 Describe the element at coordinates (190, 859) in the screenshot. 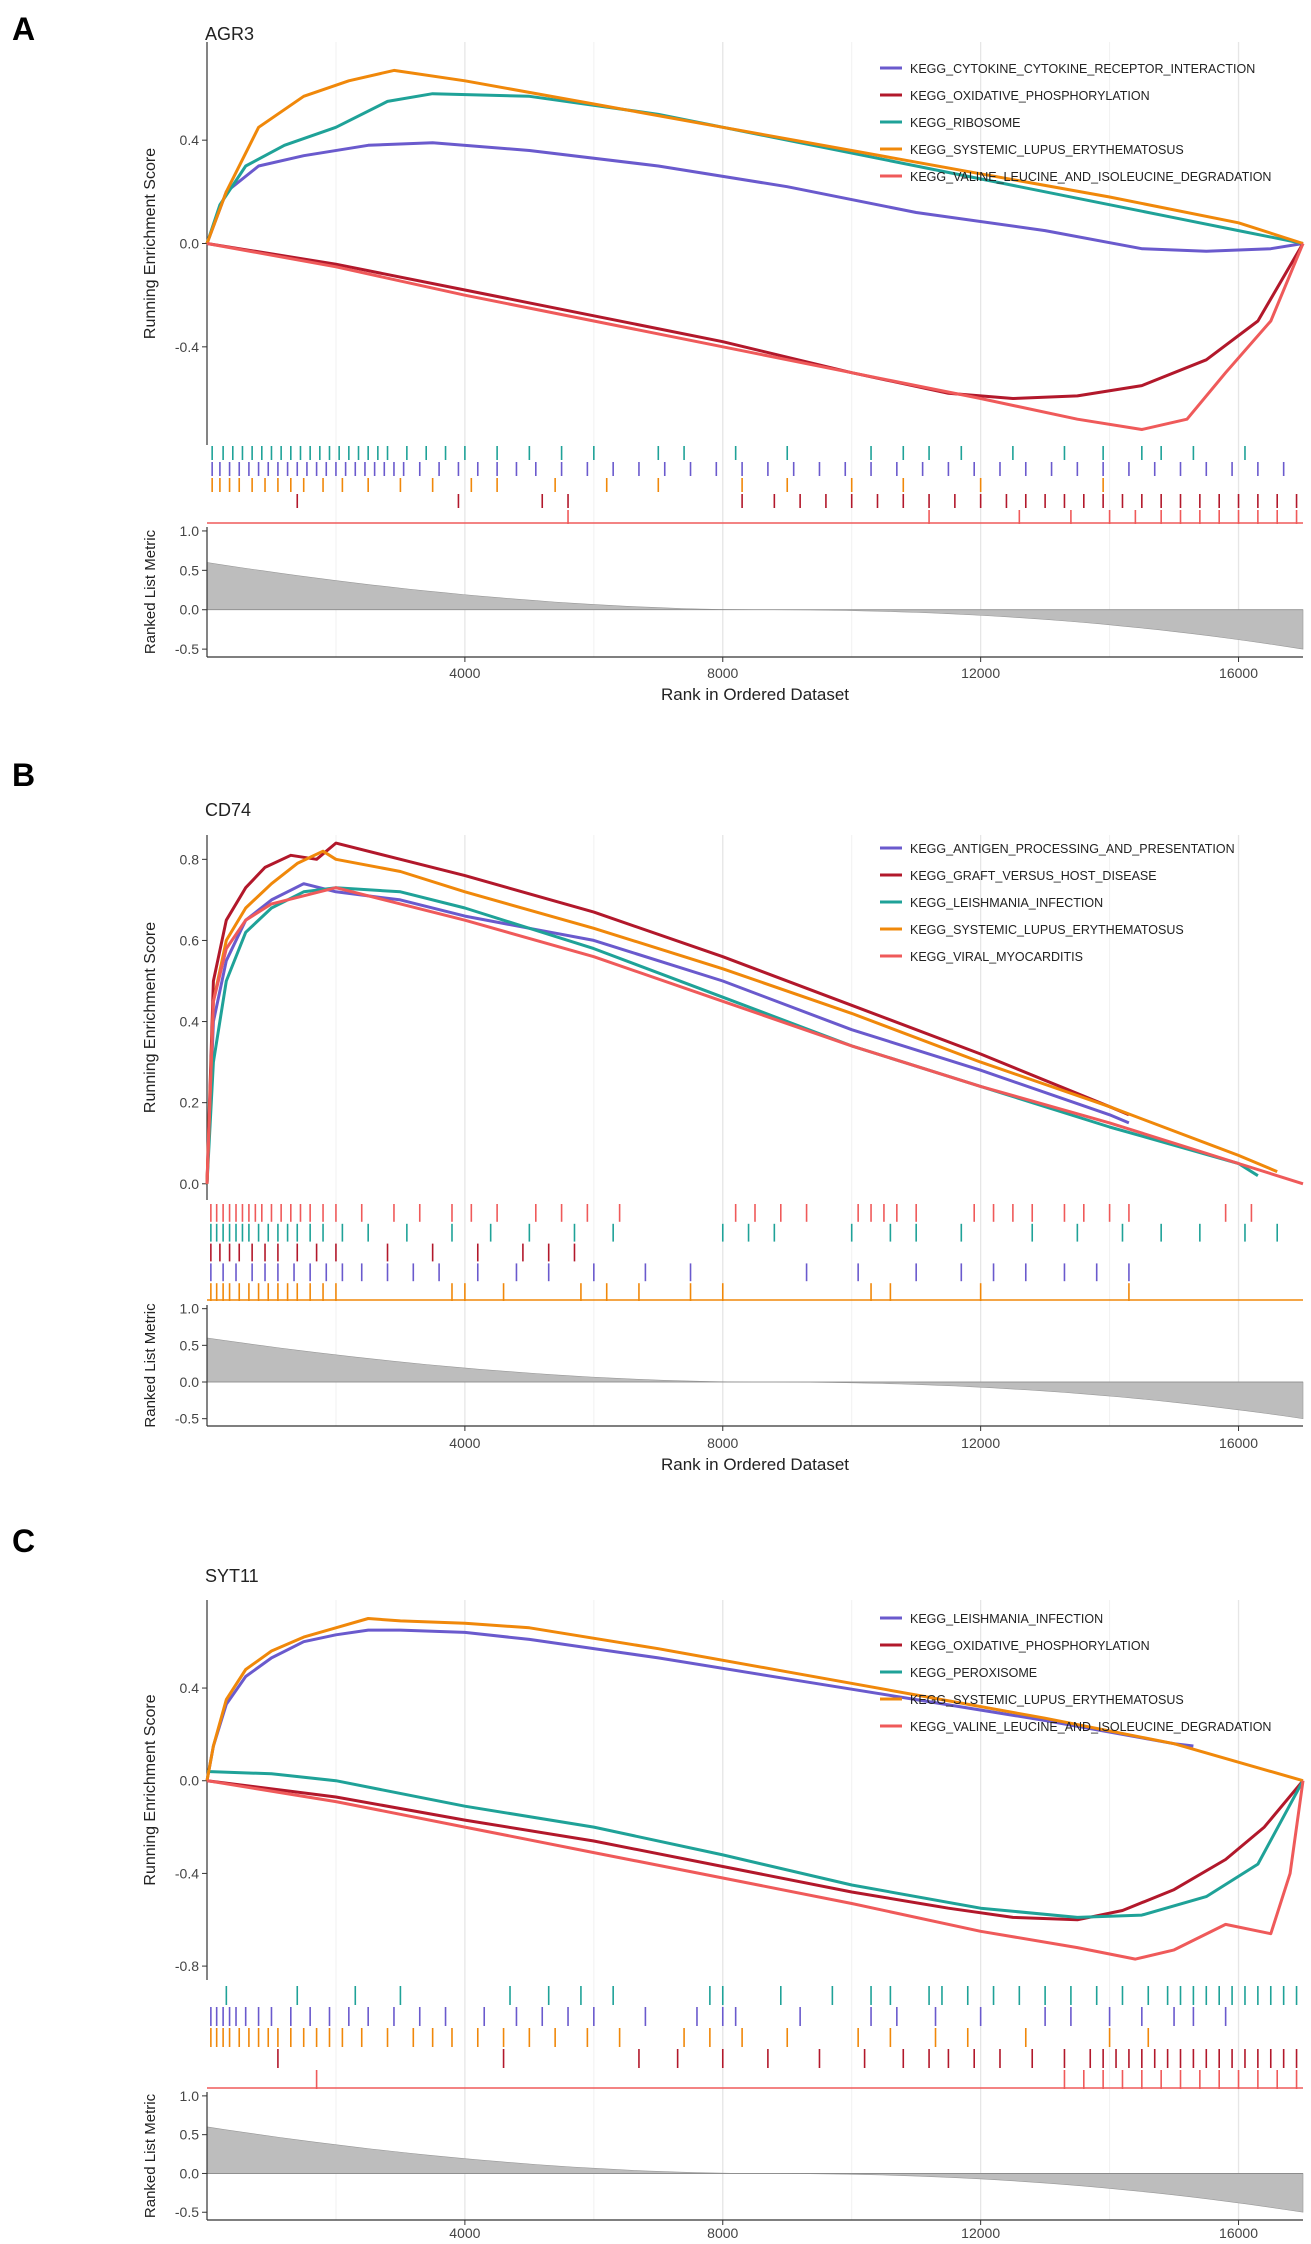

I see `es-y-tick-label: 0.8` at that location.